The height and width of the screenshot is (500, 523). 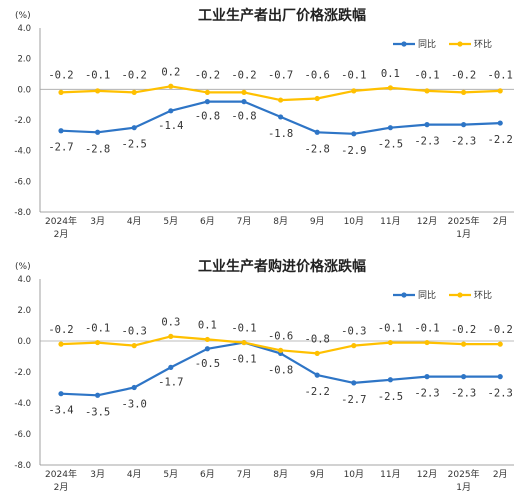 What do you see at coordinates (282, 266) in the screenshot?
I see `chart-title: 工业生产者购进价格涨跌幅` at bounding box center [282, 266].